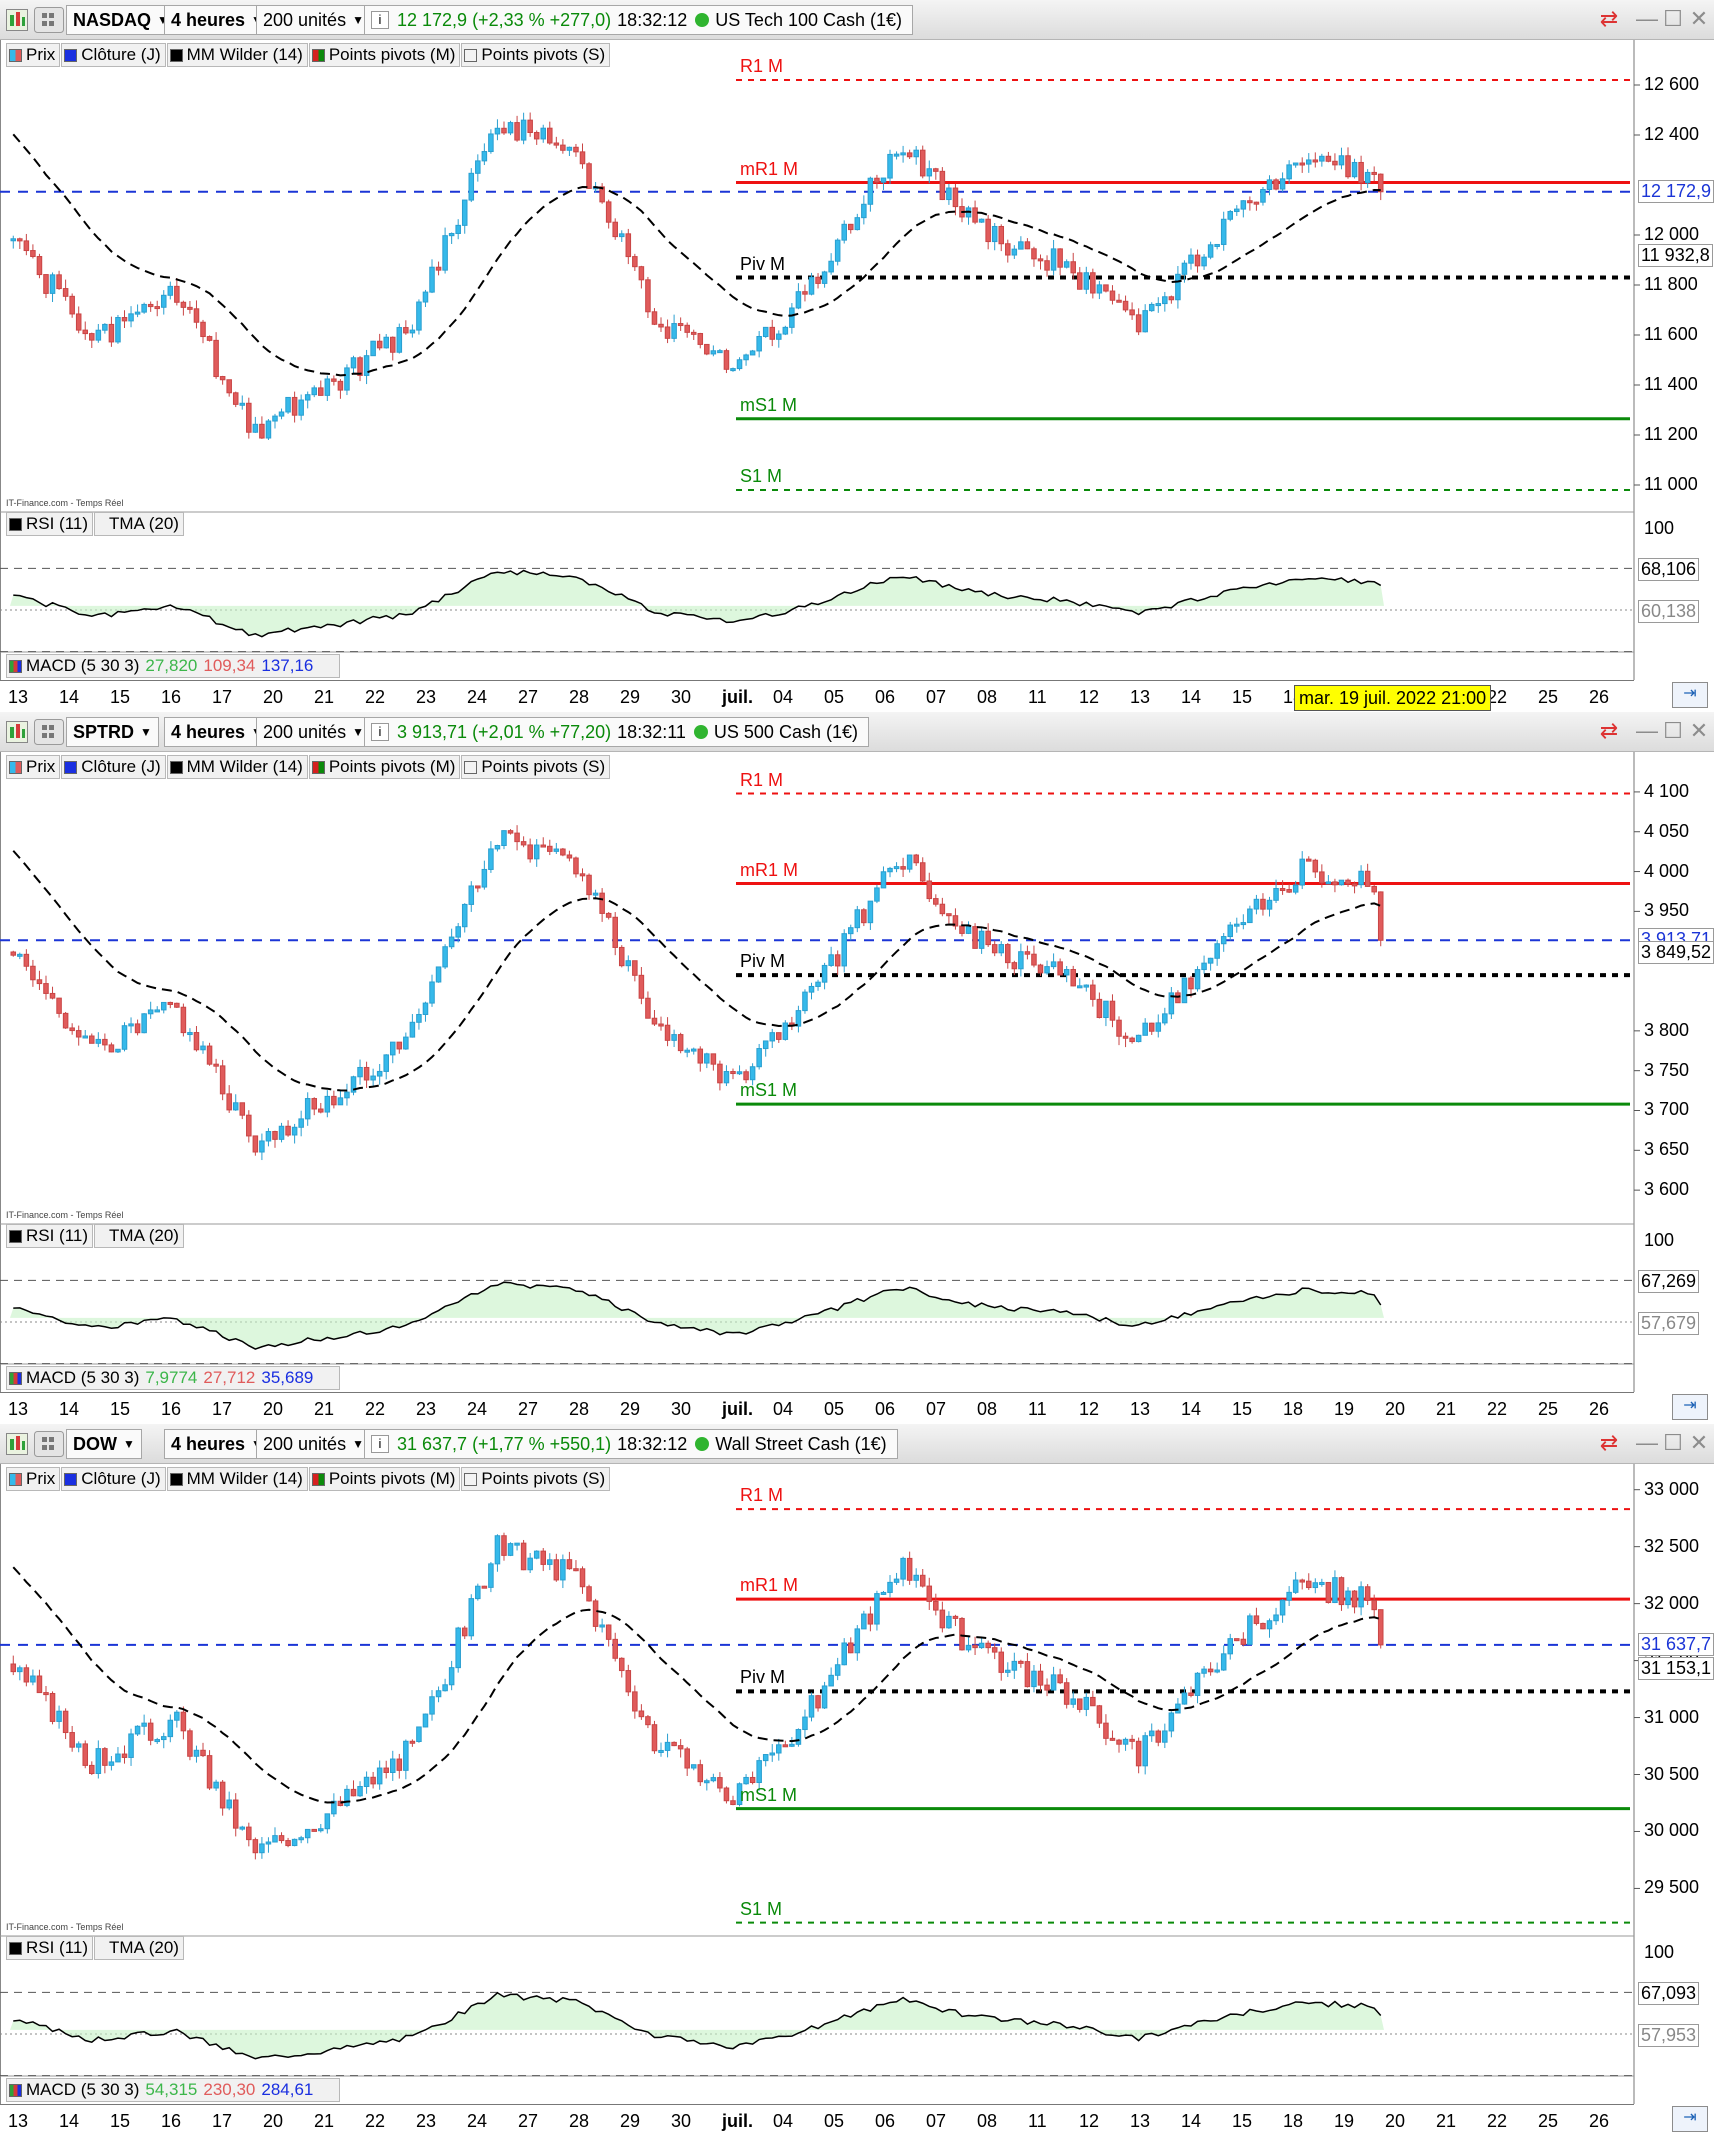 This screenshot has width=1714, height=2156. I want to click on info-icon: i, so click(380, 1444).